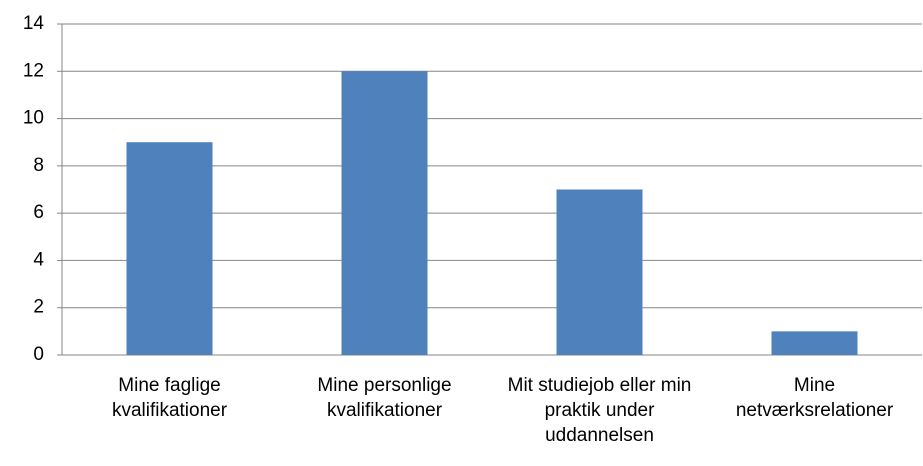  What do you see at coordinates (34, 23) in the screenshot?
I see `y-tick-label: 14` at bounding box center [34, 23].